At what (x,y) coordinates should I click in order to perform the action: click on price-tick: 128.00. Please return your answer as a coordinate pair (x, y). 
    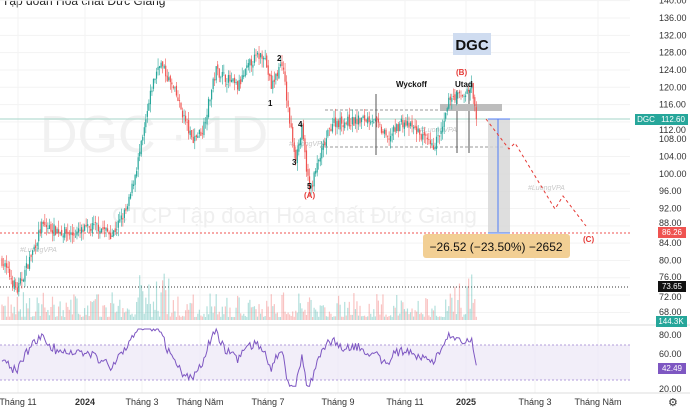
    Looking at the image, I should click on (673, 53).